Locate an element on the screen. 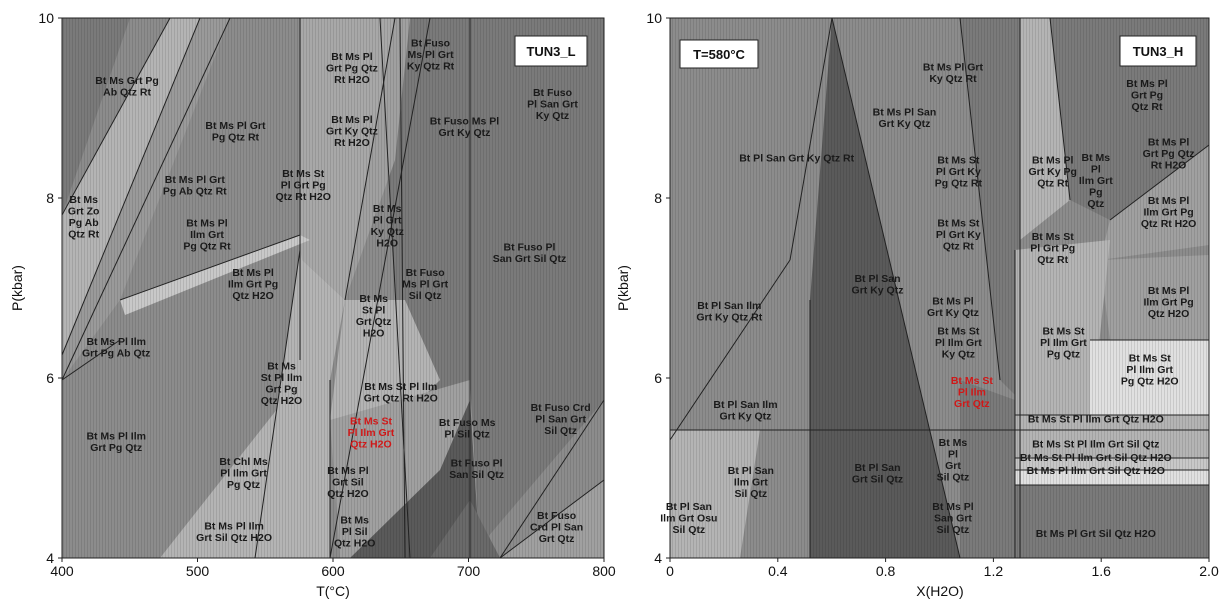 This screenshot has width=1228, height=602. field-label: Bt Ms St Pl Ilm Grt Sil Qtz H2O is located at coordinates (1096, 458).